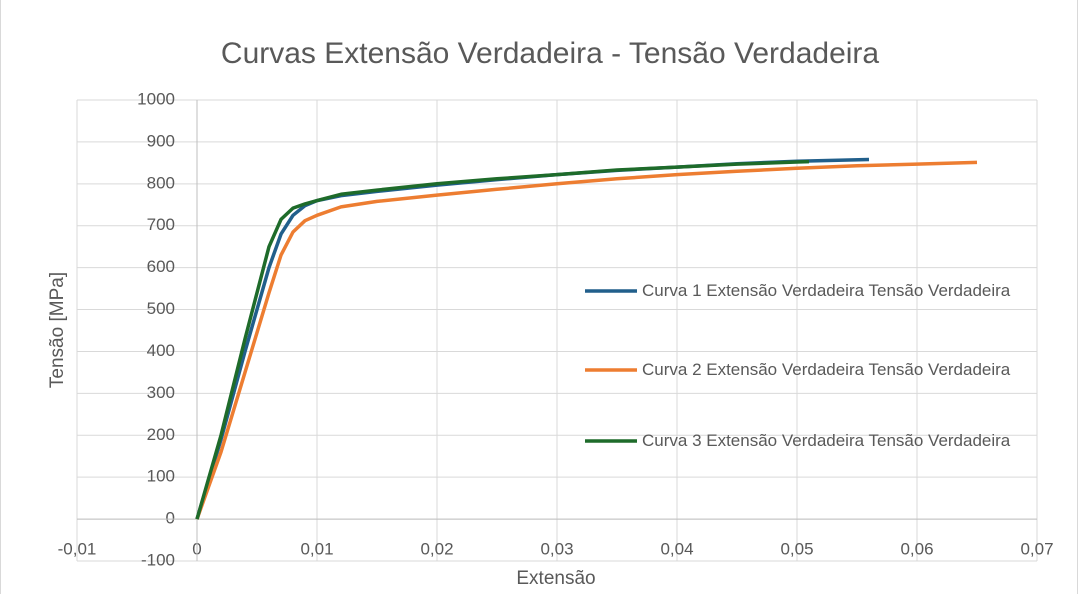 This screenshot has width=1081, height=594. What do you see at coordinates (161, 182) in the screenshot?
I see `y-tick-label: 800` at bounding box center [161, 182].